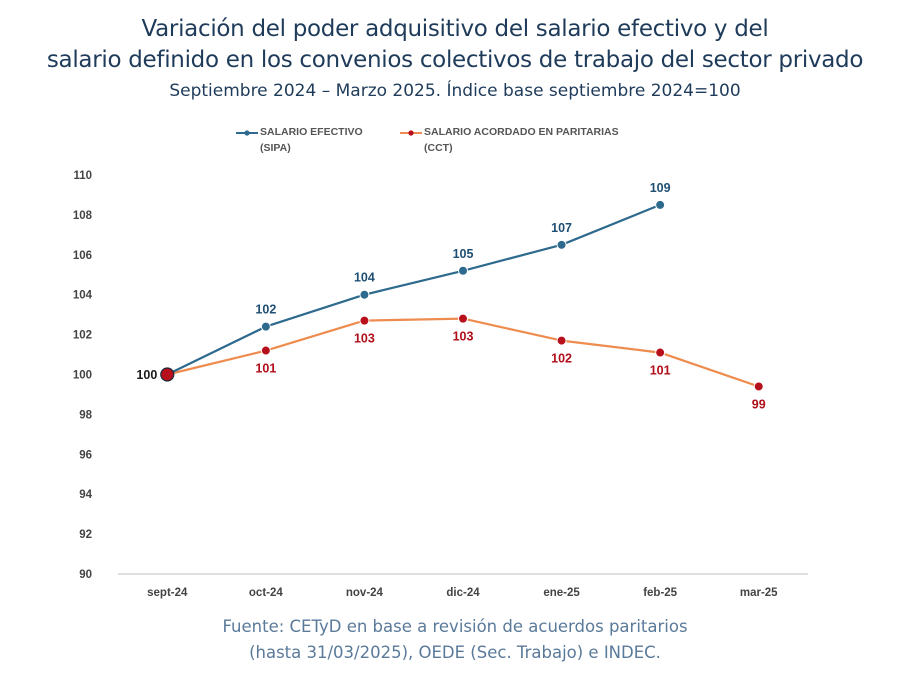  I want to click on legend-label-salario-efectivo-2: (SIPA), so click(275, 148).